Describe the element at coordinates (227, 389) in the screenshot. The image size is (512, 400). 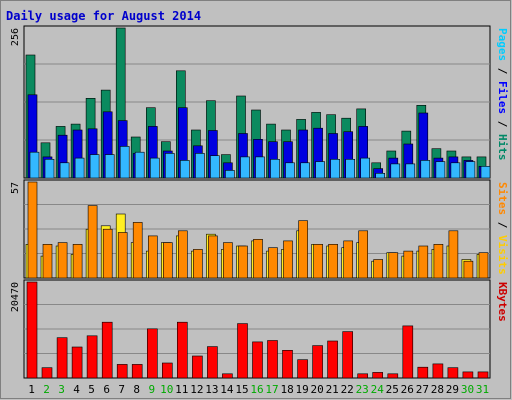
I see `day-label-14: 14` at that location.